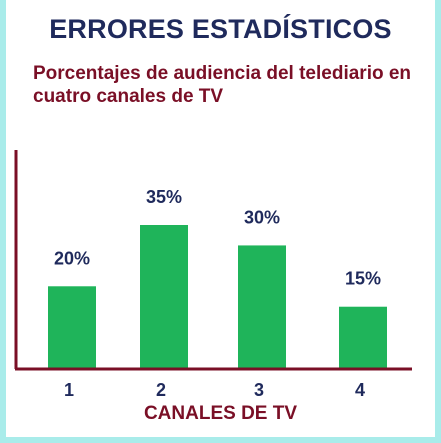 Image resolution: width=441 pixels, height=443 pixels. I want to click on data-label-1: 20%, so click(72, 258).